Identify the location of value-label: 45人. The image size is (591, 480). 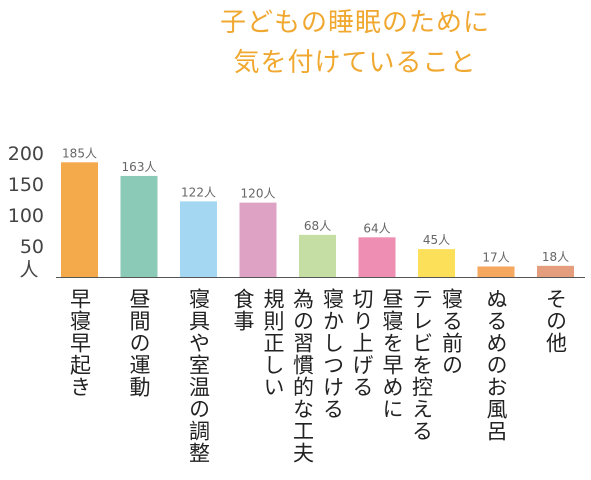
(436, 240).